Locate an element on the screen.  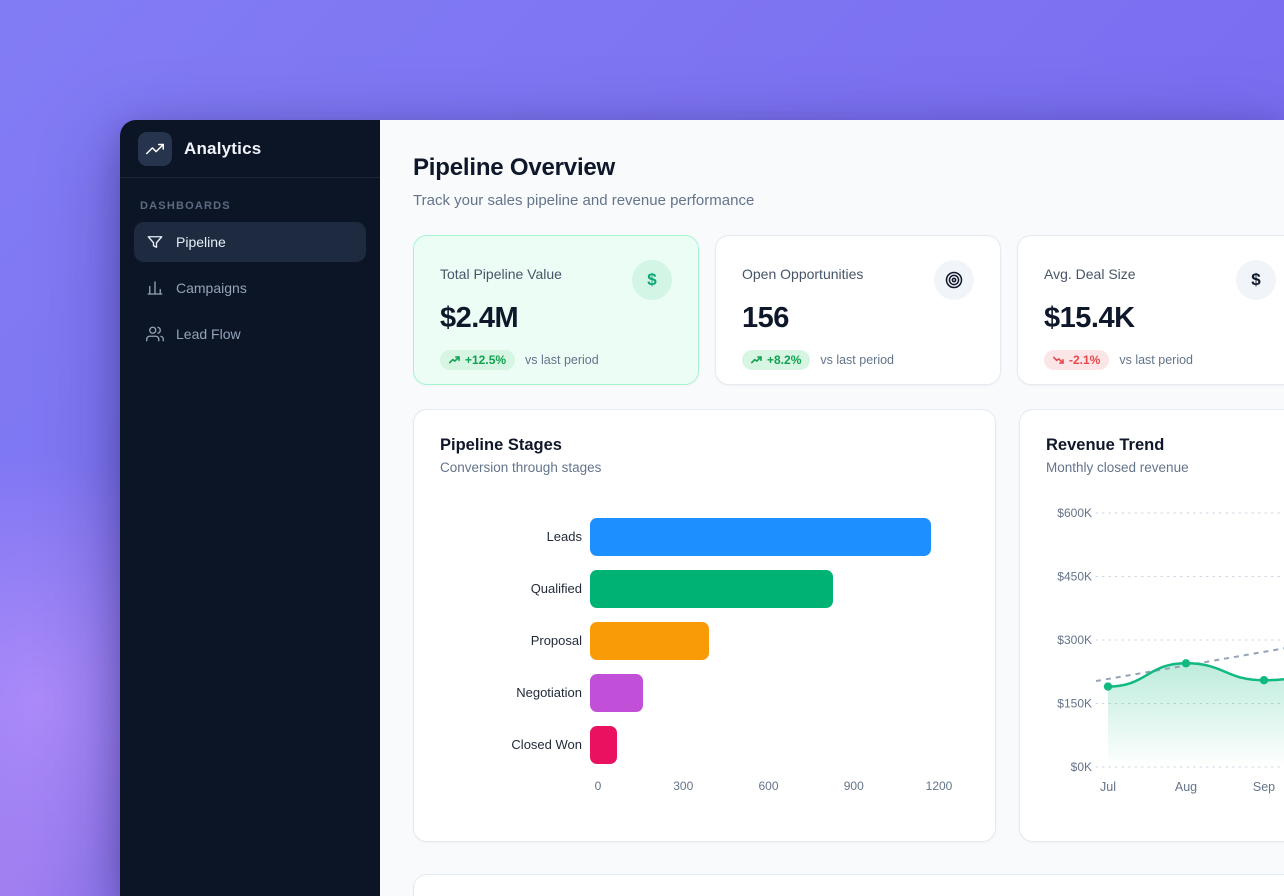
x-axis-label: Sep is located at coordinates (1264, 787).